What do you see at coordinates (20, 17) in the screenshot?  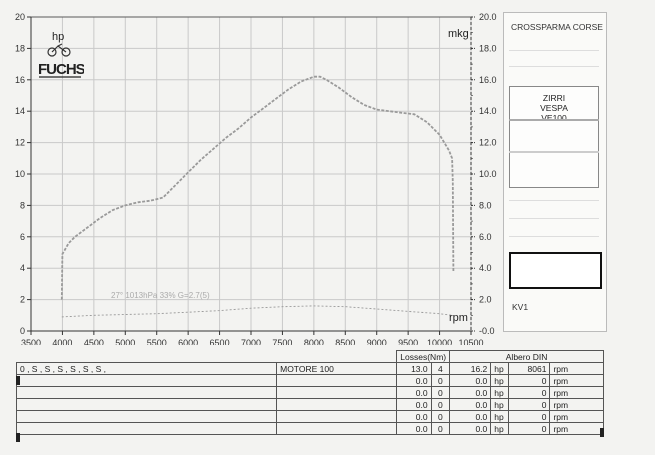 I see `y-tick-label-left: 20` at bounding box center [20, 17].